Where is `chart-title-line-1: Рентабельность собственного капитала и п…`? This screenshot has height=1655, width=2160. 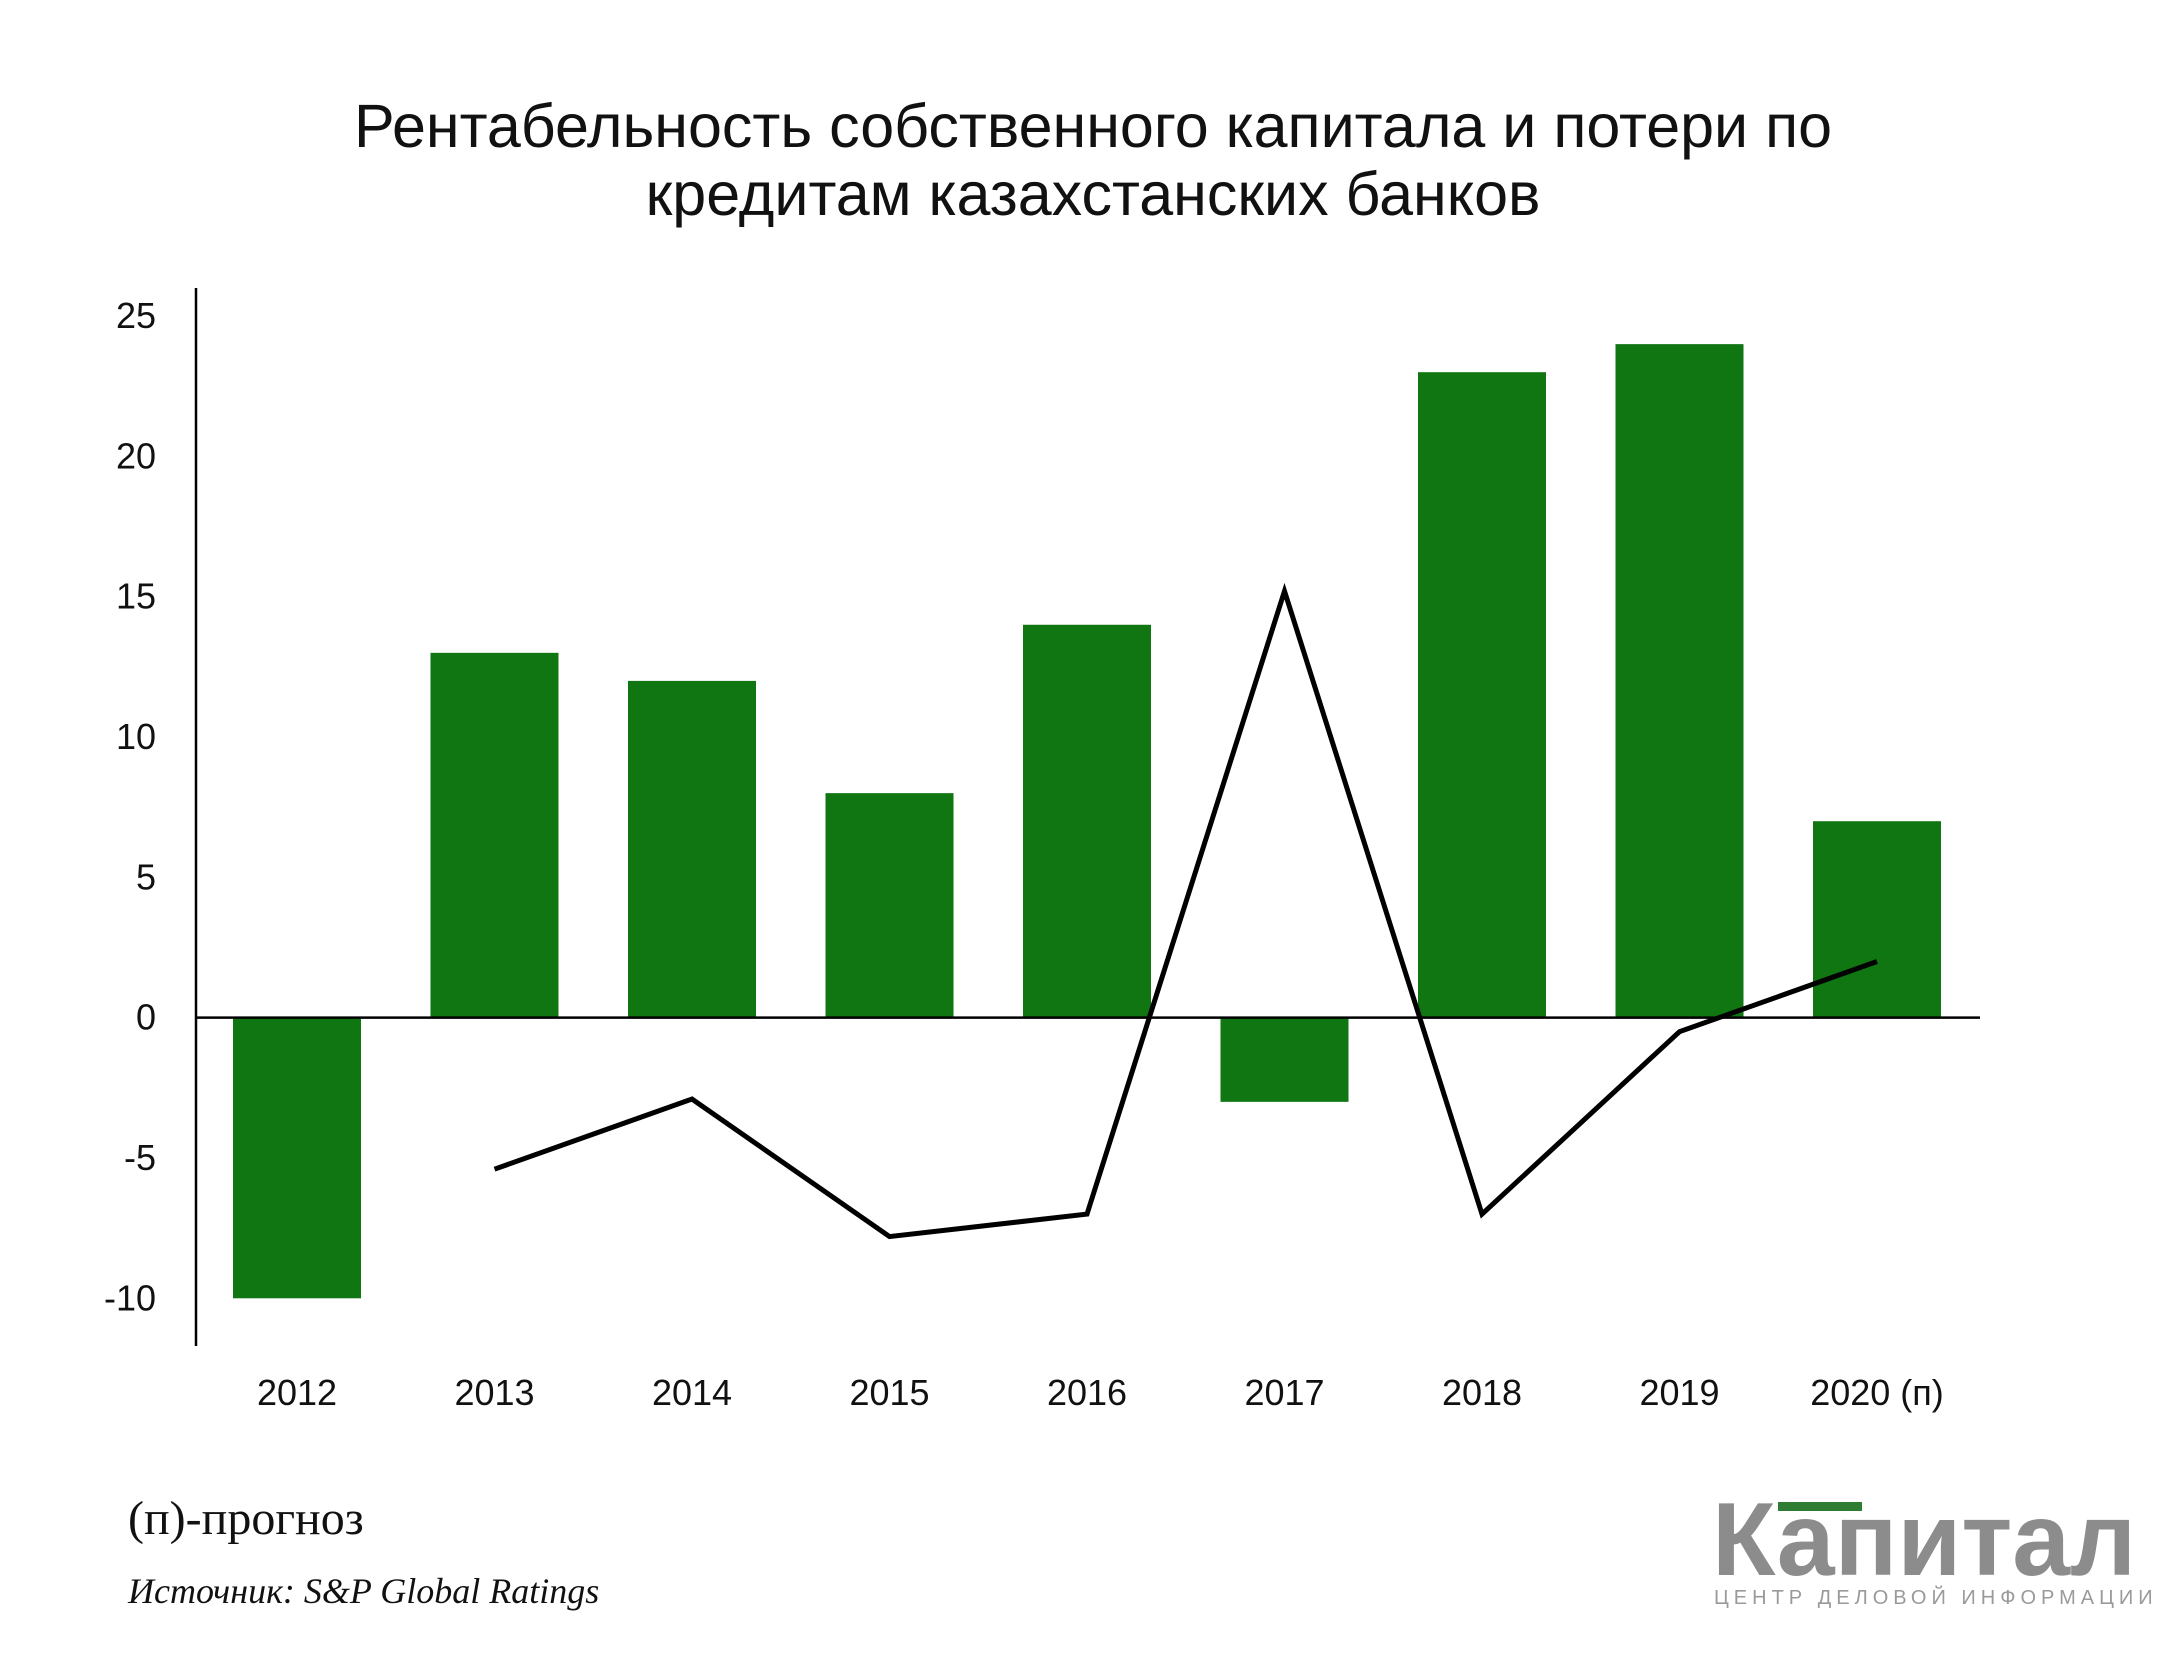
chart-title-line-1: Рентабельность собственного капитала и п… is located at coordinates (1093, 126).